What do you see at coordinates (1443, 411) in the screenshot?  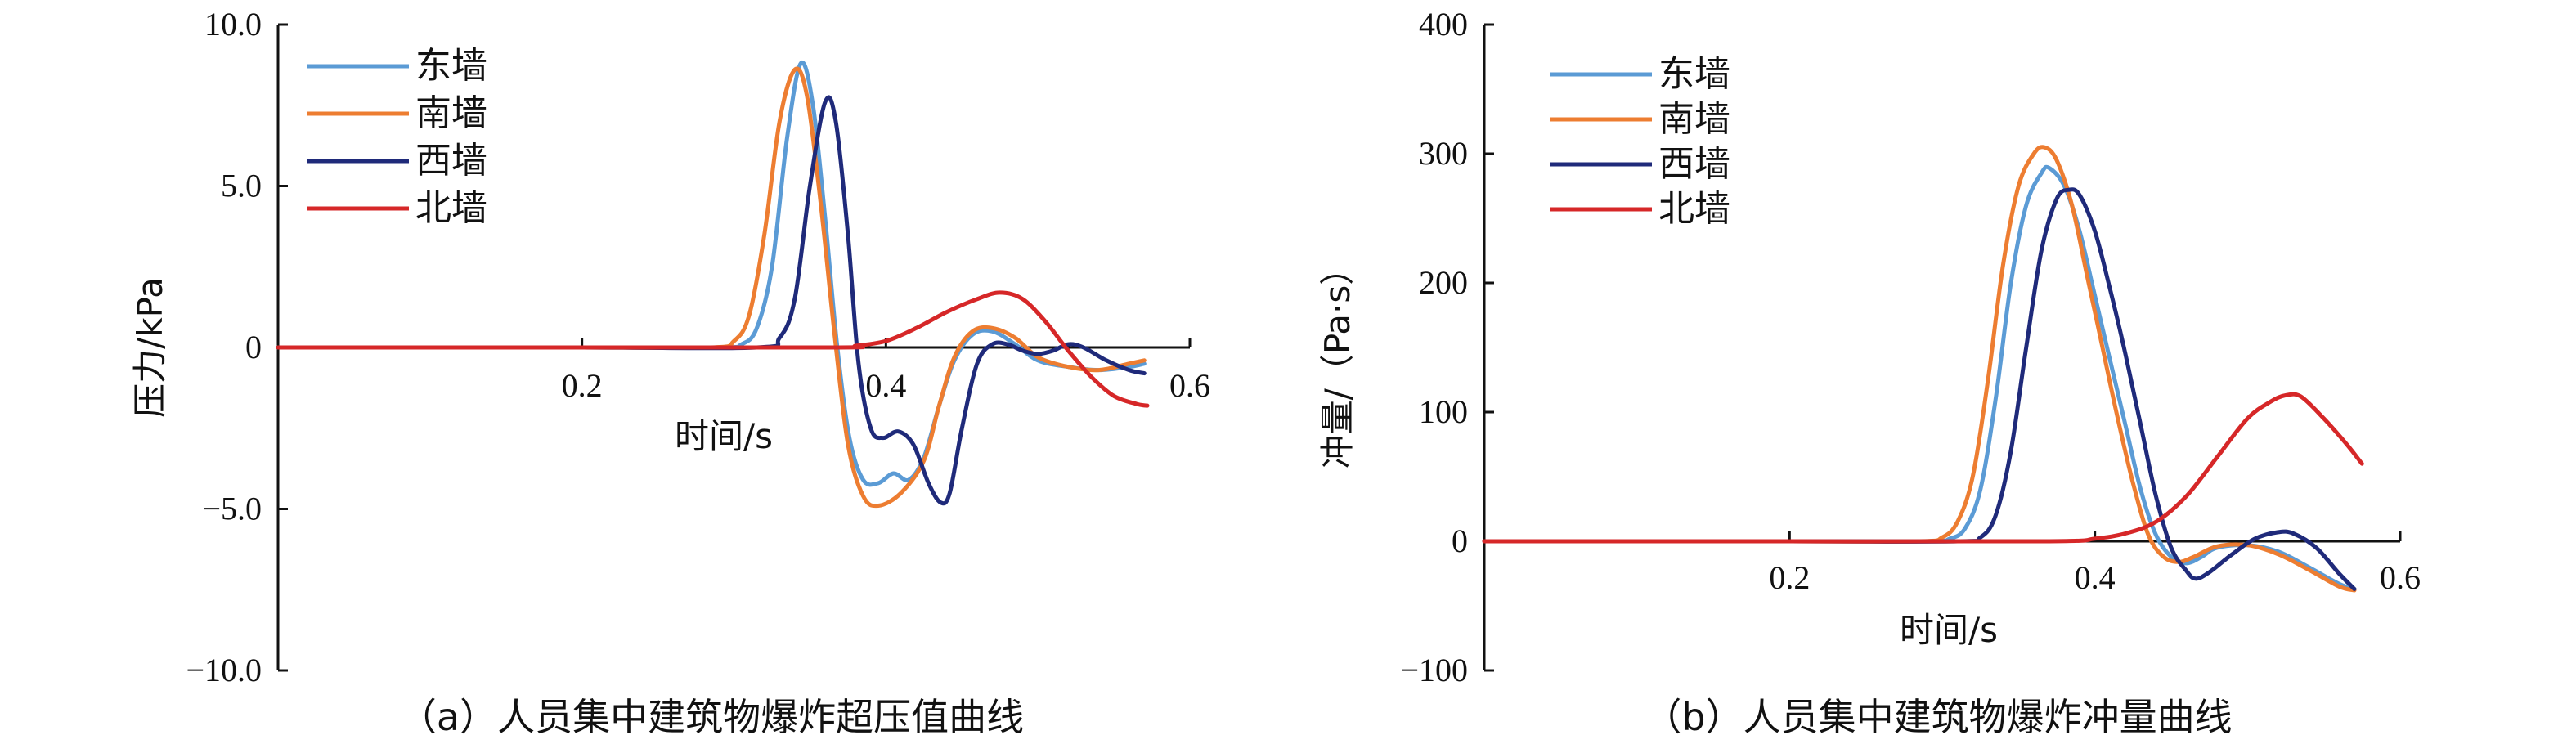 I see `y-tick-label: 100` at bounding box center [1443, 411].